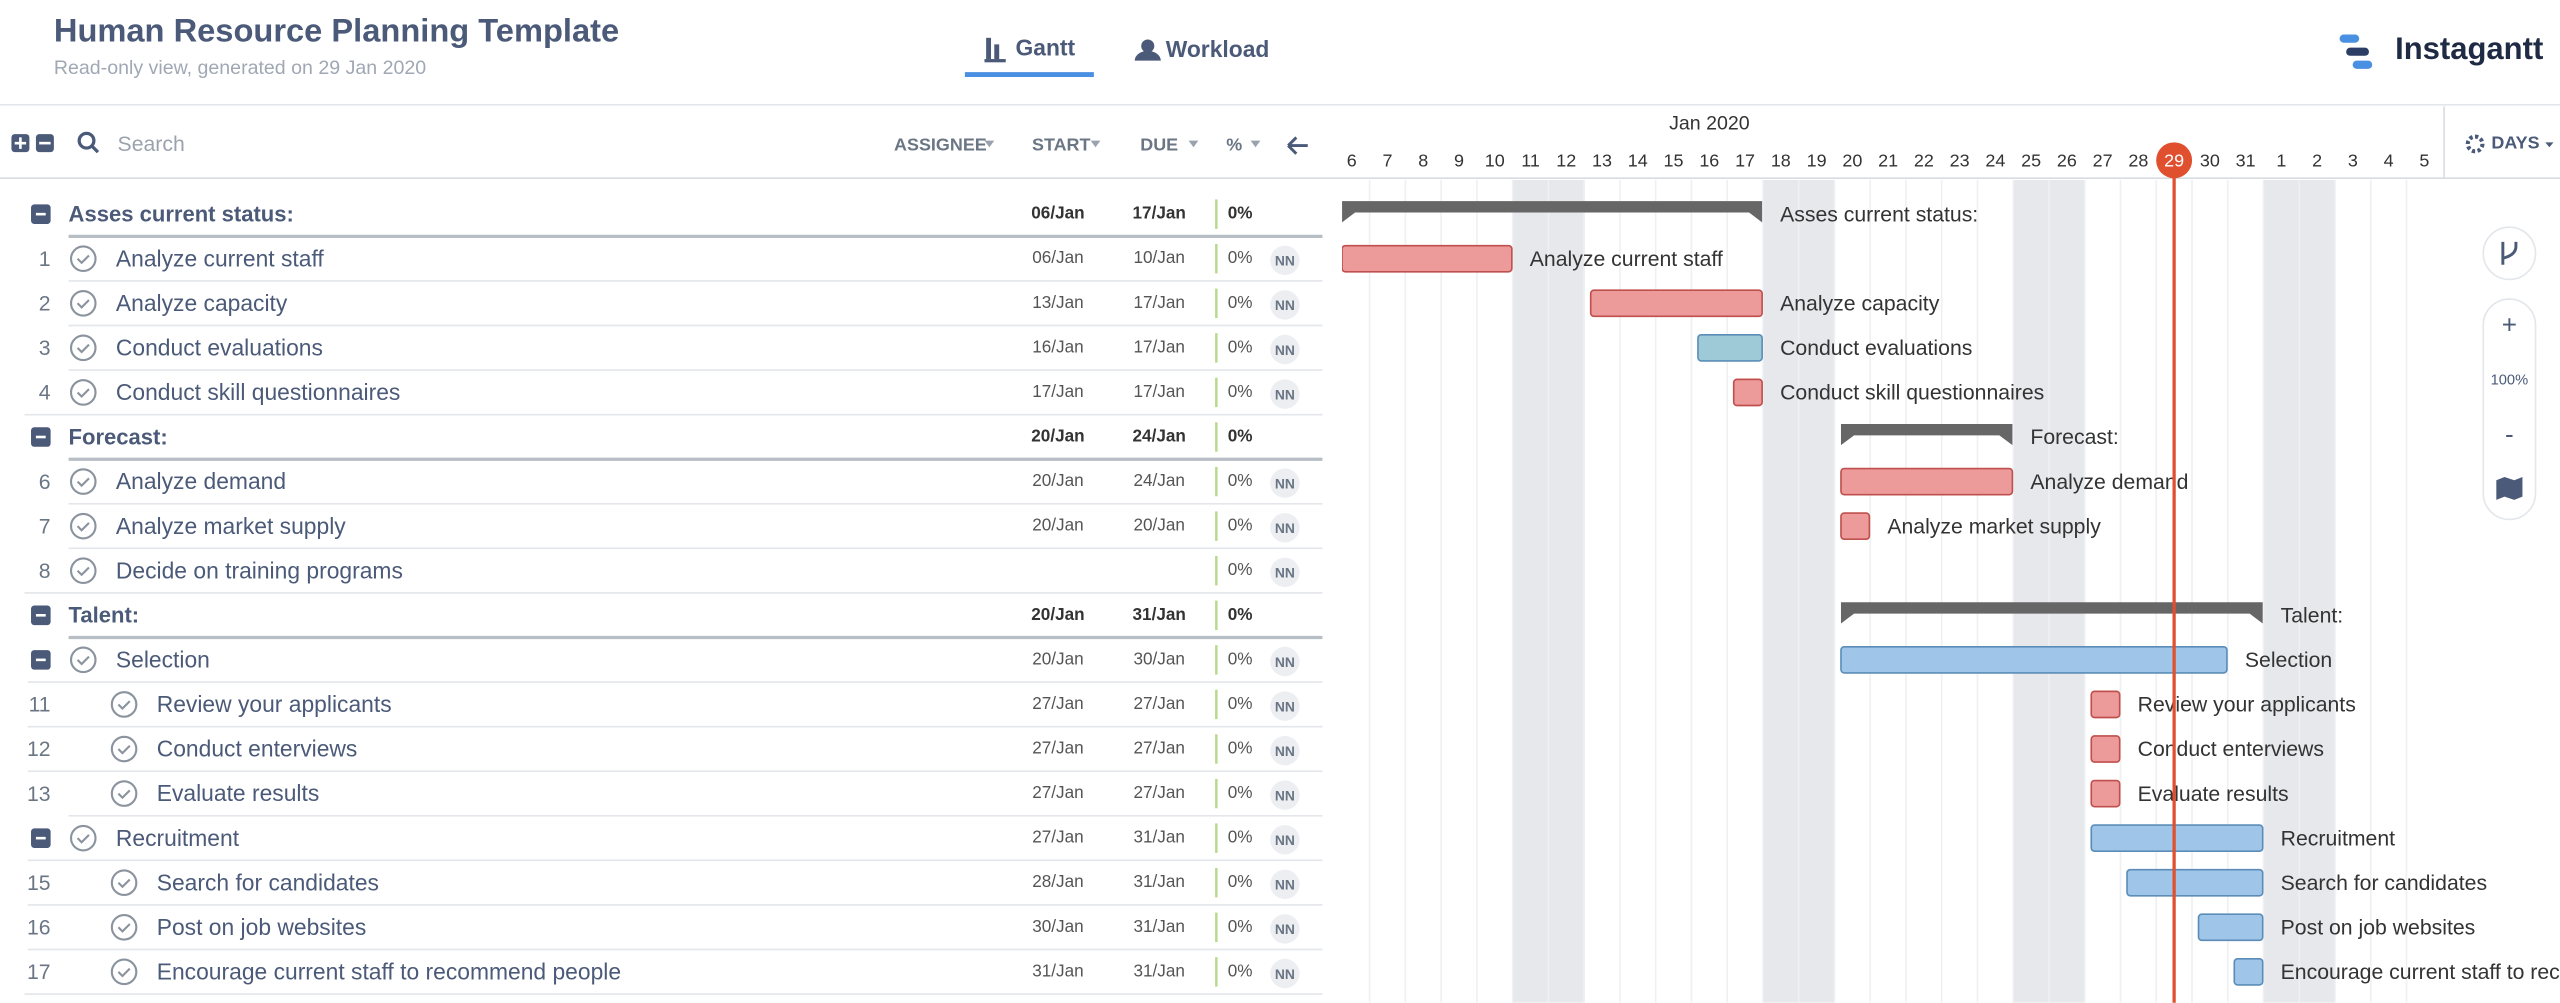 This screenshot has height=1003, width=2560. What do you see at coordinates (151, 144) in the screenshot?
I see `search-input: Search` at bounding box center [151, 144].